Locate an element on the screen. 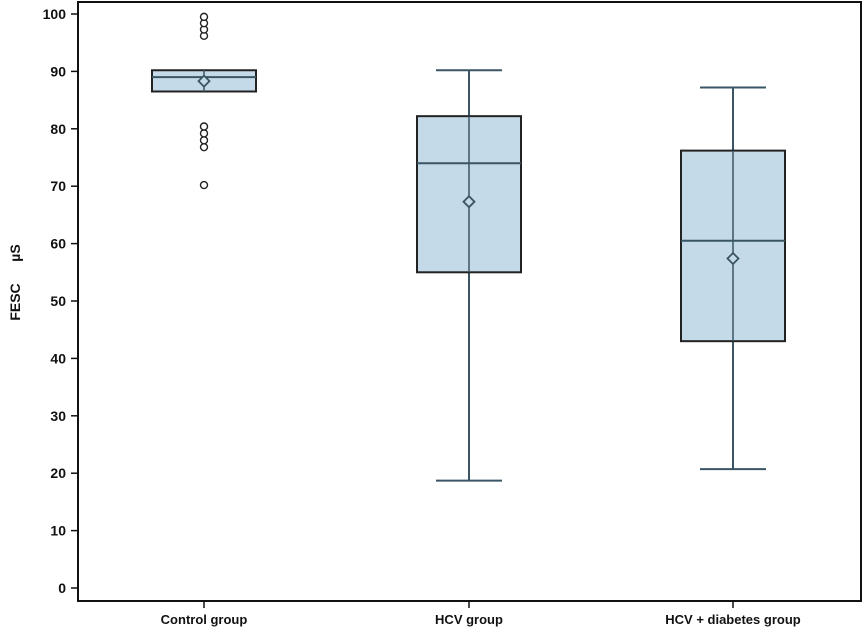  x-tick-label: HCV + diabetes group is located at coordinates (732, 619).